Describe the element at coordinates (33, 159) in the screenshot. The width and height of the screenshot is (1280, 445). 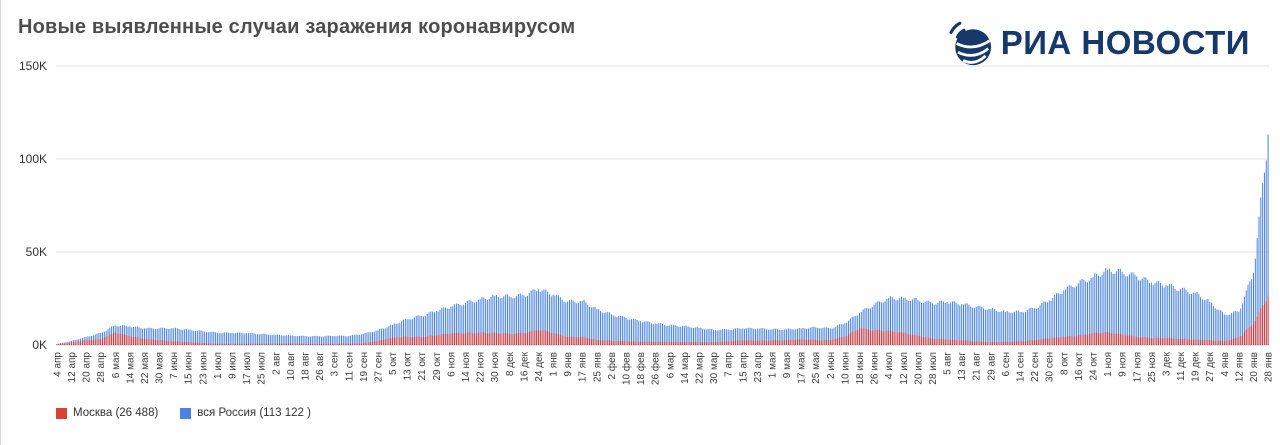
I see `svg-text: 100K` at that location.